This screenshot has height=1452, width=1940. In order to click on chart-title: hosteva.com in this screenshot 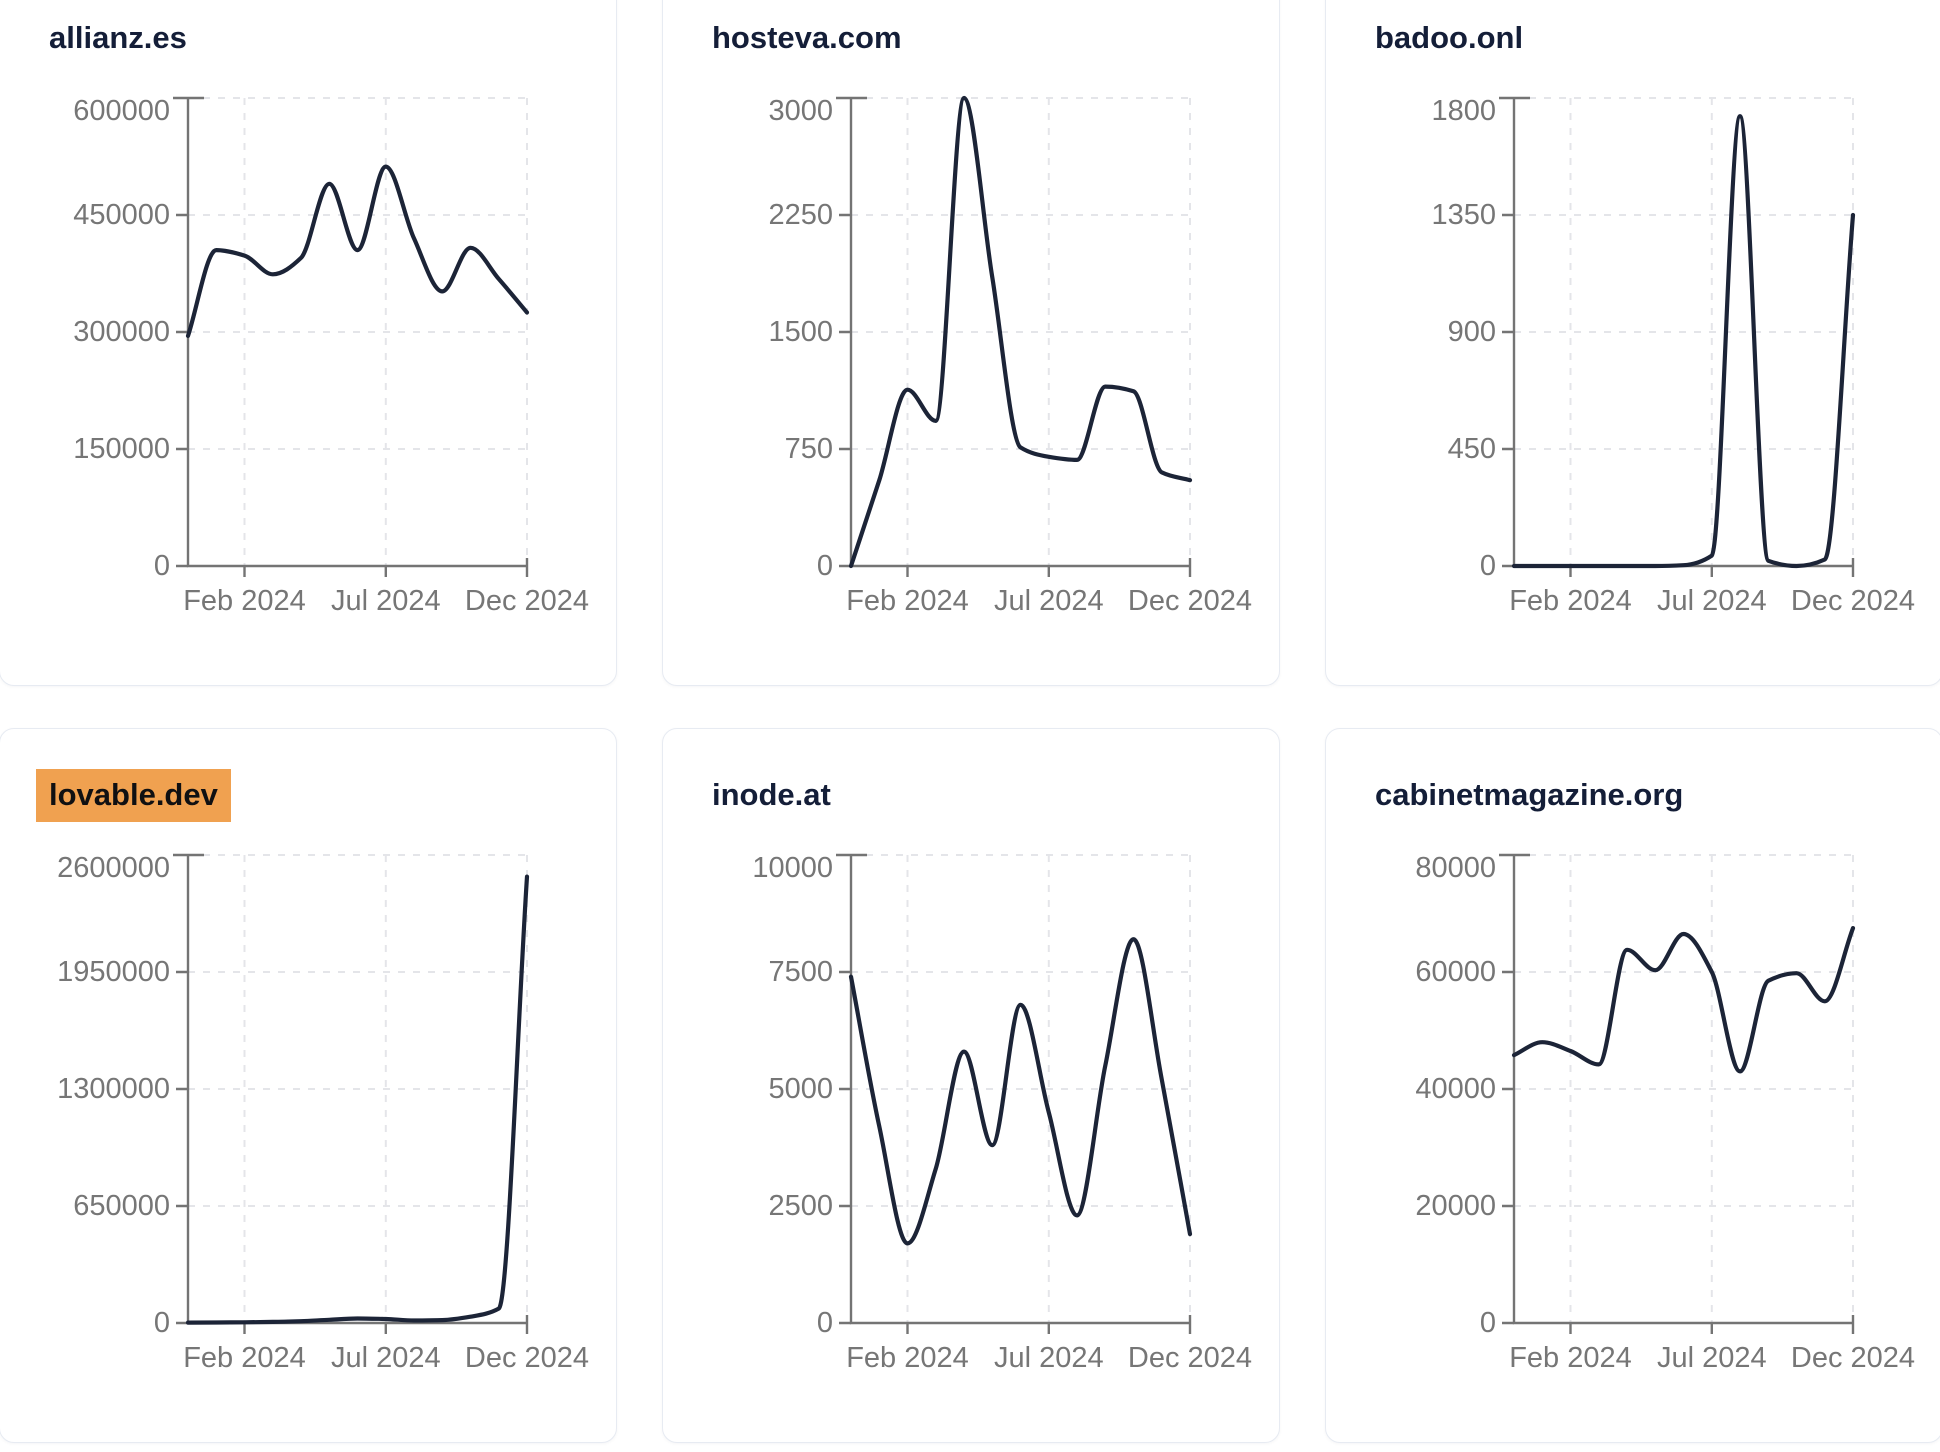, I will do `click(807, 37)`.